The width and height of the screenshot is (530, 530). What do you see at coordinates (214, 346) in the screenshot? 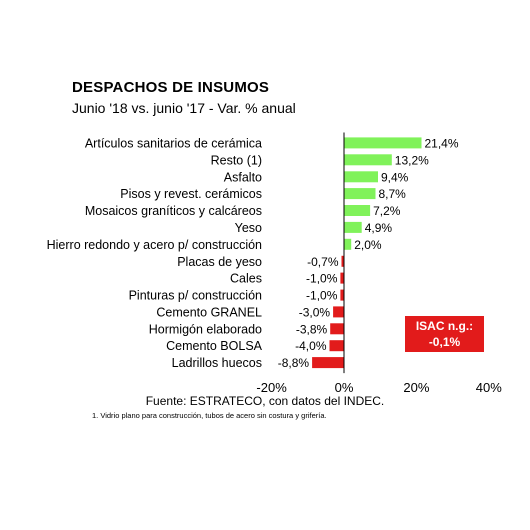
I see `category-label: Cemento BOLSA` at bounding box center [214, 346].